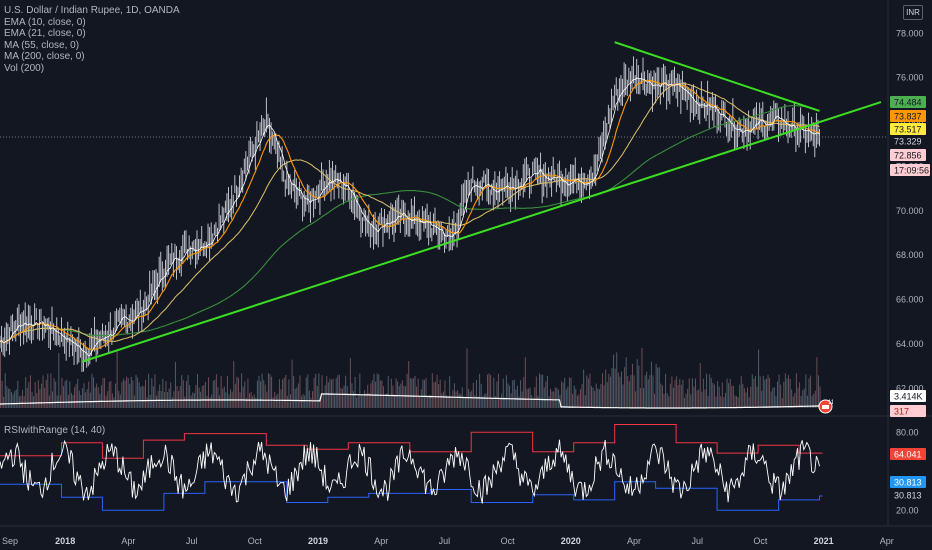 The image size is (932, 550). What do you see at coordinates (24, 68) in the screenshot?
I see `indicator-volume: Vol (200)` at bounding box center [24, 68].